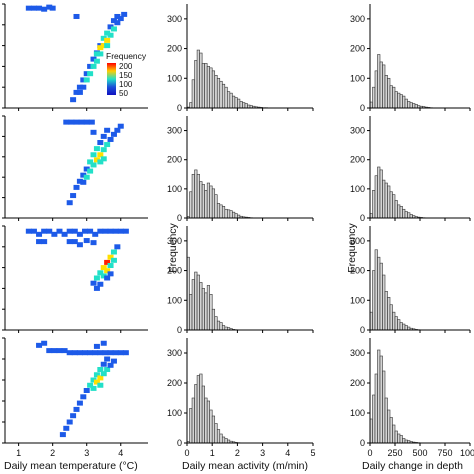 The image size is (474, 474). What do you see at coordinates (126, 84) in the screenshot?
I see `legend-tick-100: 100` at bounding box center [126, 84].